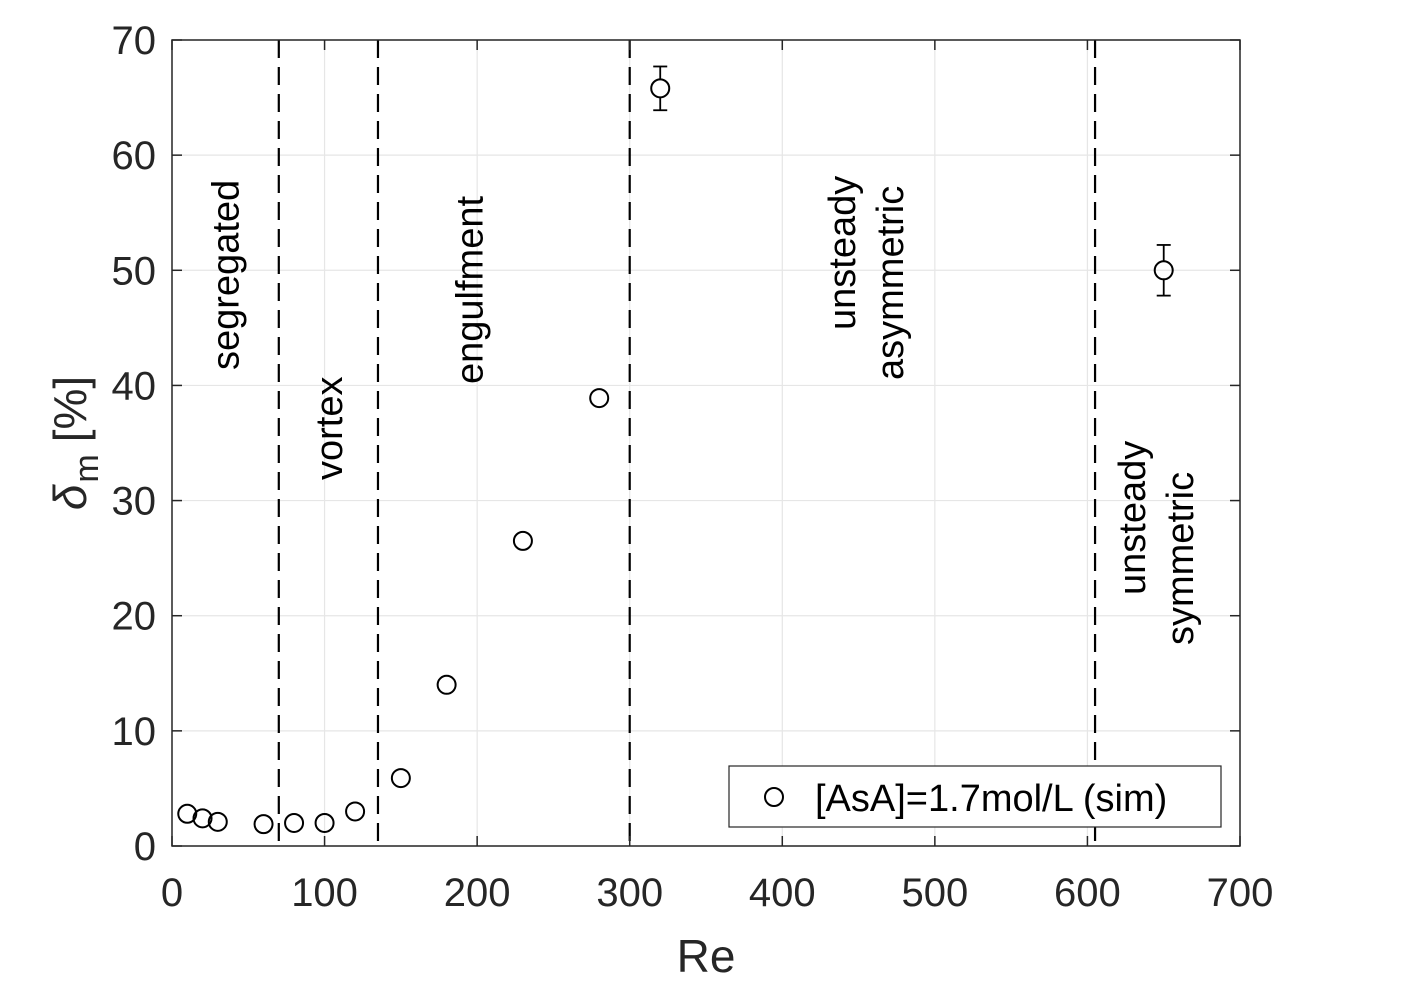 This screenshot has height=994, width=1409. I want to click on y-axis-label-unit: [%], so click(70, 409).